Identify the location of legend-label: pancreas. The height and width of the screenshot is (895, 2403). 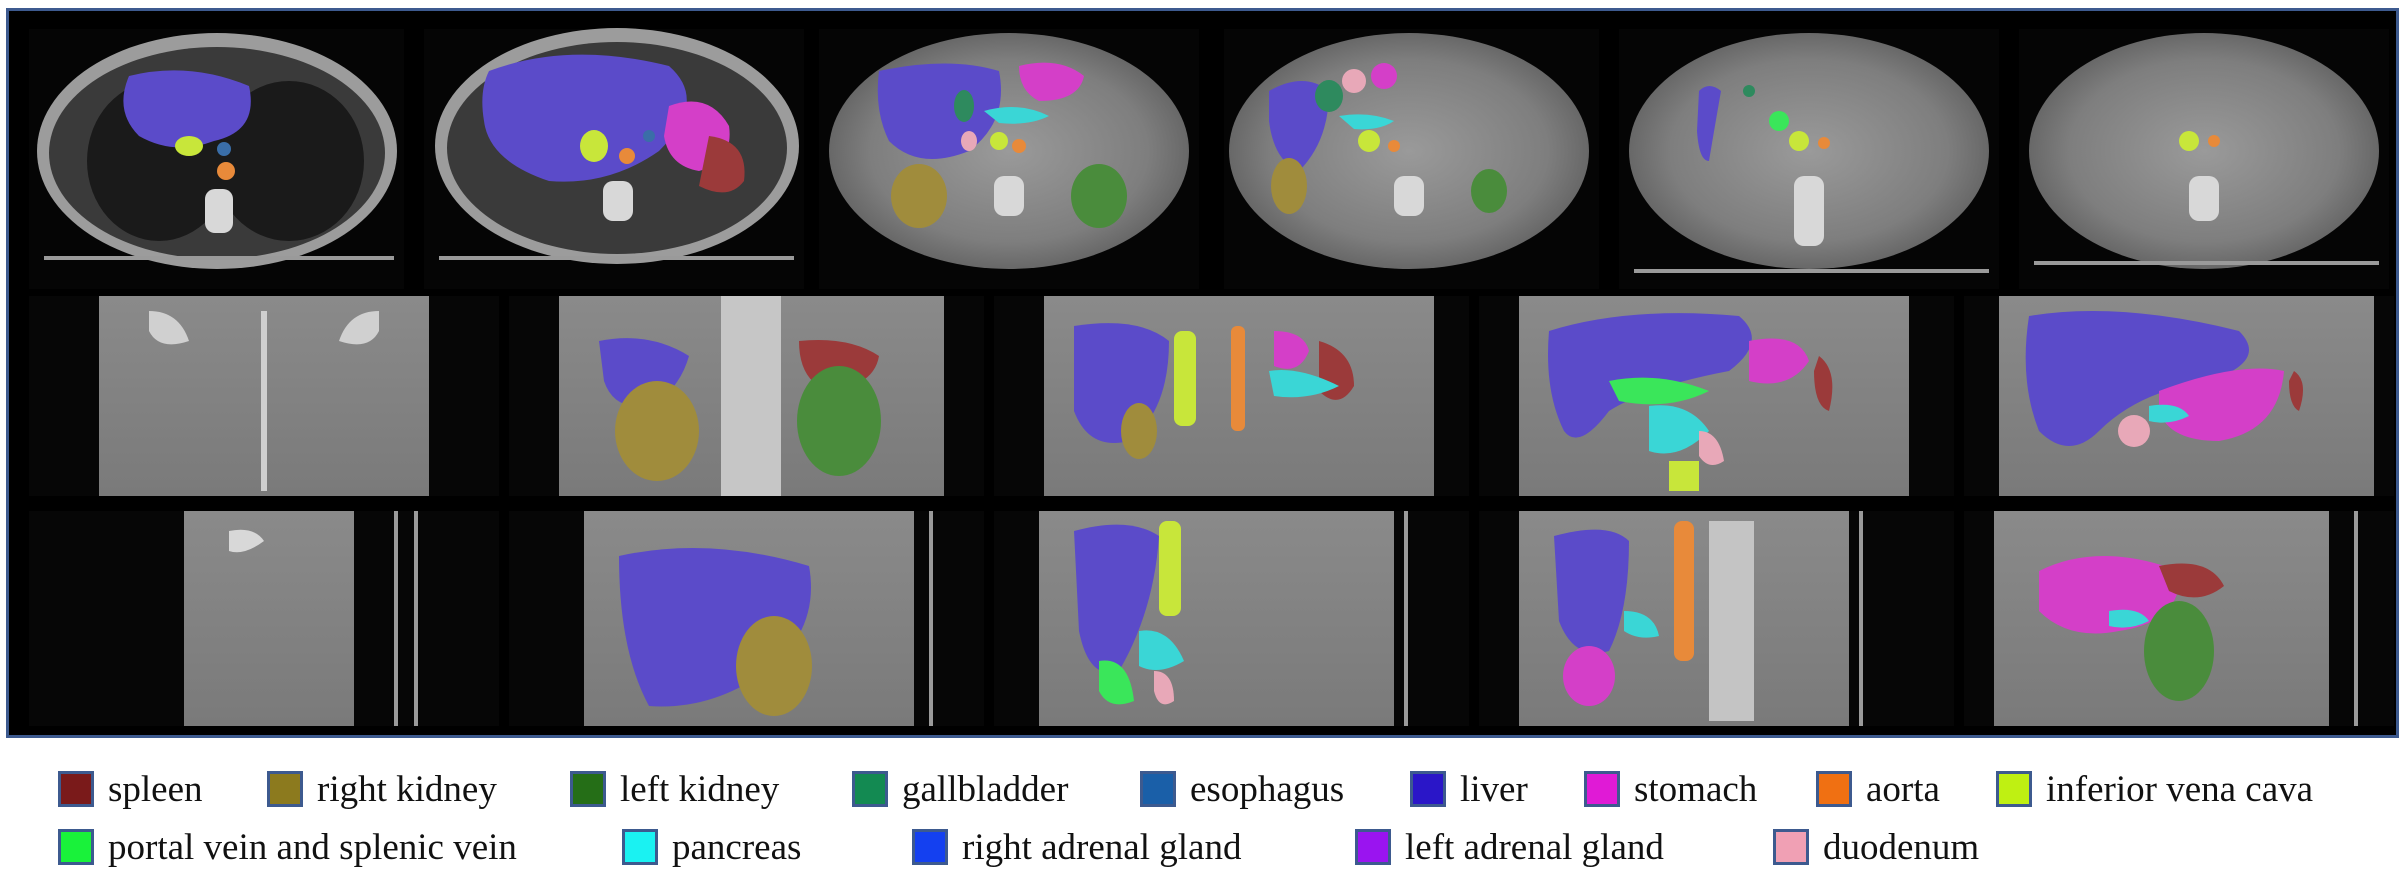
(737, 847).